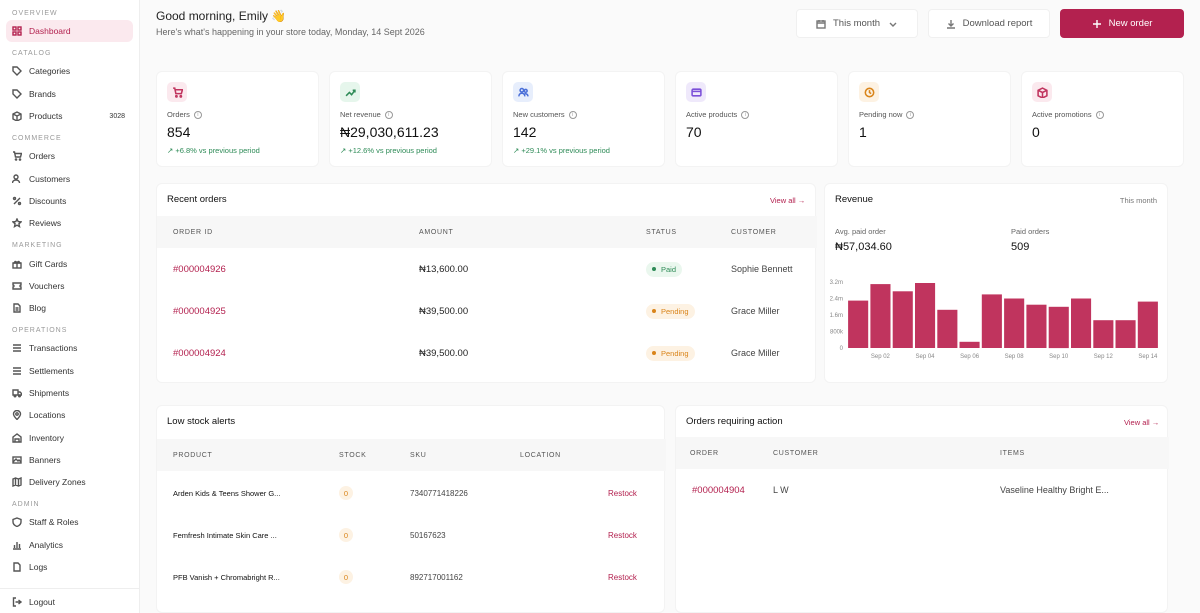 The image size is (1200, 613). Describe the element at coordinates (69, 437) in the screenshot. I see `sidebar-item-inventory: Inventory` at that location.